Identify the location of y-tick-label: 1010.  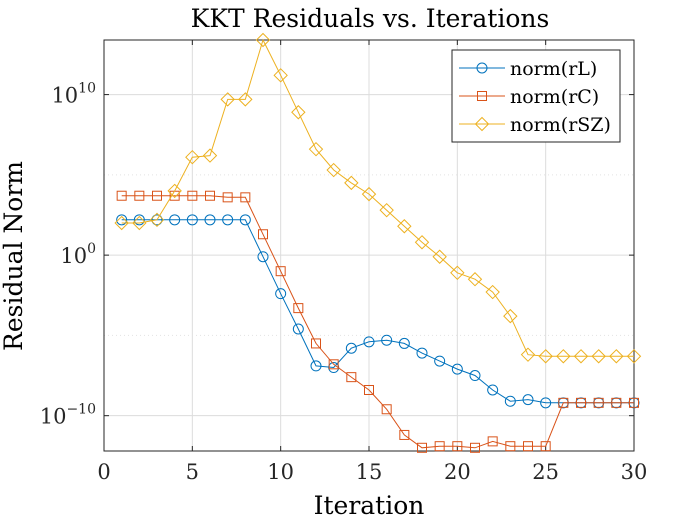
(73, 94).